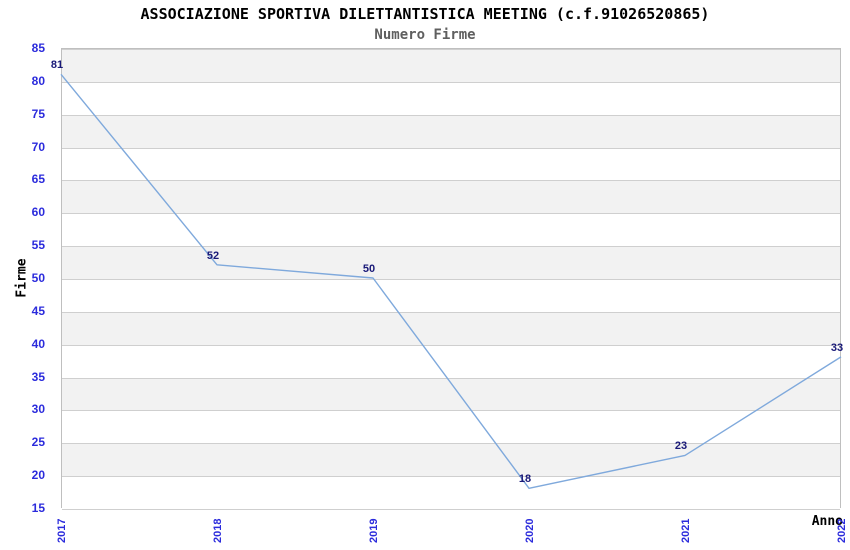 The image size is (850, 550). I want to click on point-label: 81, so click(57, 65).